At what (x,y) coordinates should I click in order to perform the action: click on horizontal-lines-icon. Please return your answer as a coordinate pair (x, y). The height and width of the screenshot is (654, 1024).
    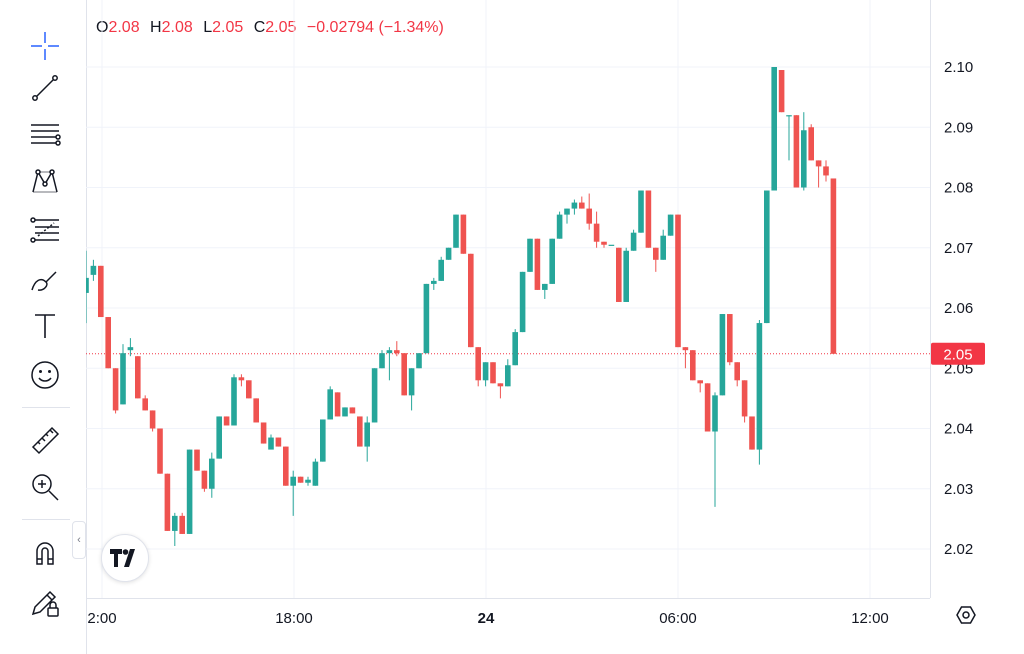
    Looking at the image, I should click on (45, 134).